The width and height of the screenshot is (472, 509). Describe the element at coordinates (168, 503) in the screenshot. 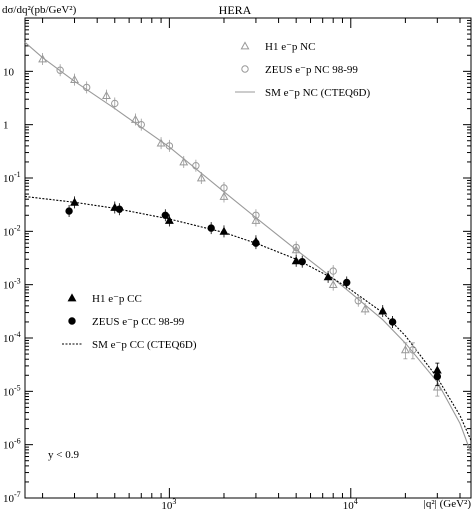

I see `x-tick-label: 10³` at that location.